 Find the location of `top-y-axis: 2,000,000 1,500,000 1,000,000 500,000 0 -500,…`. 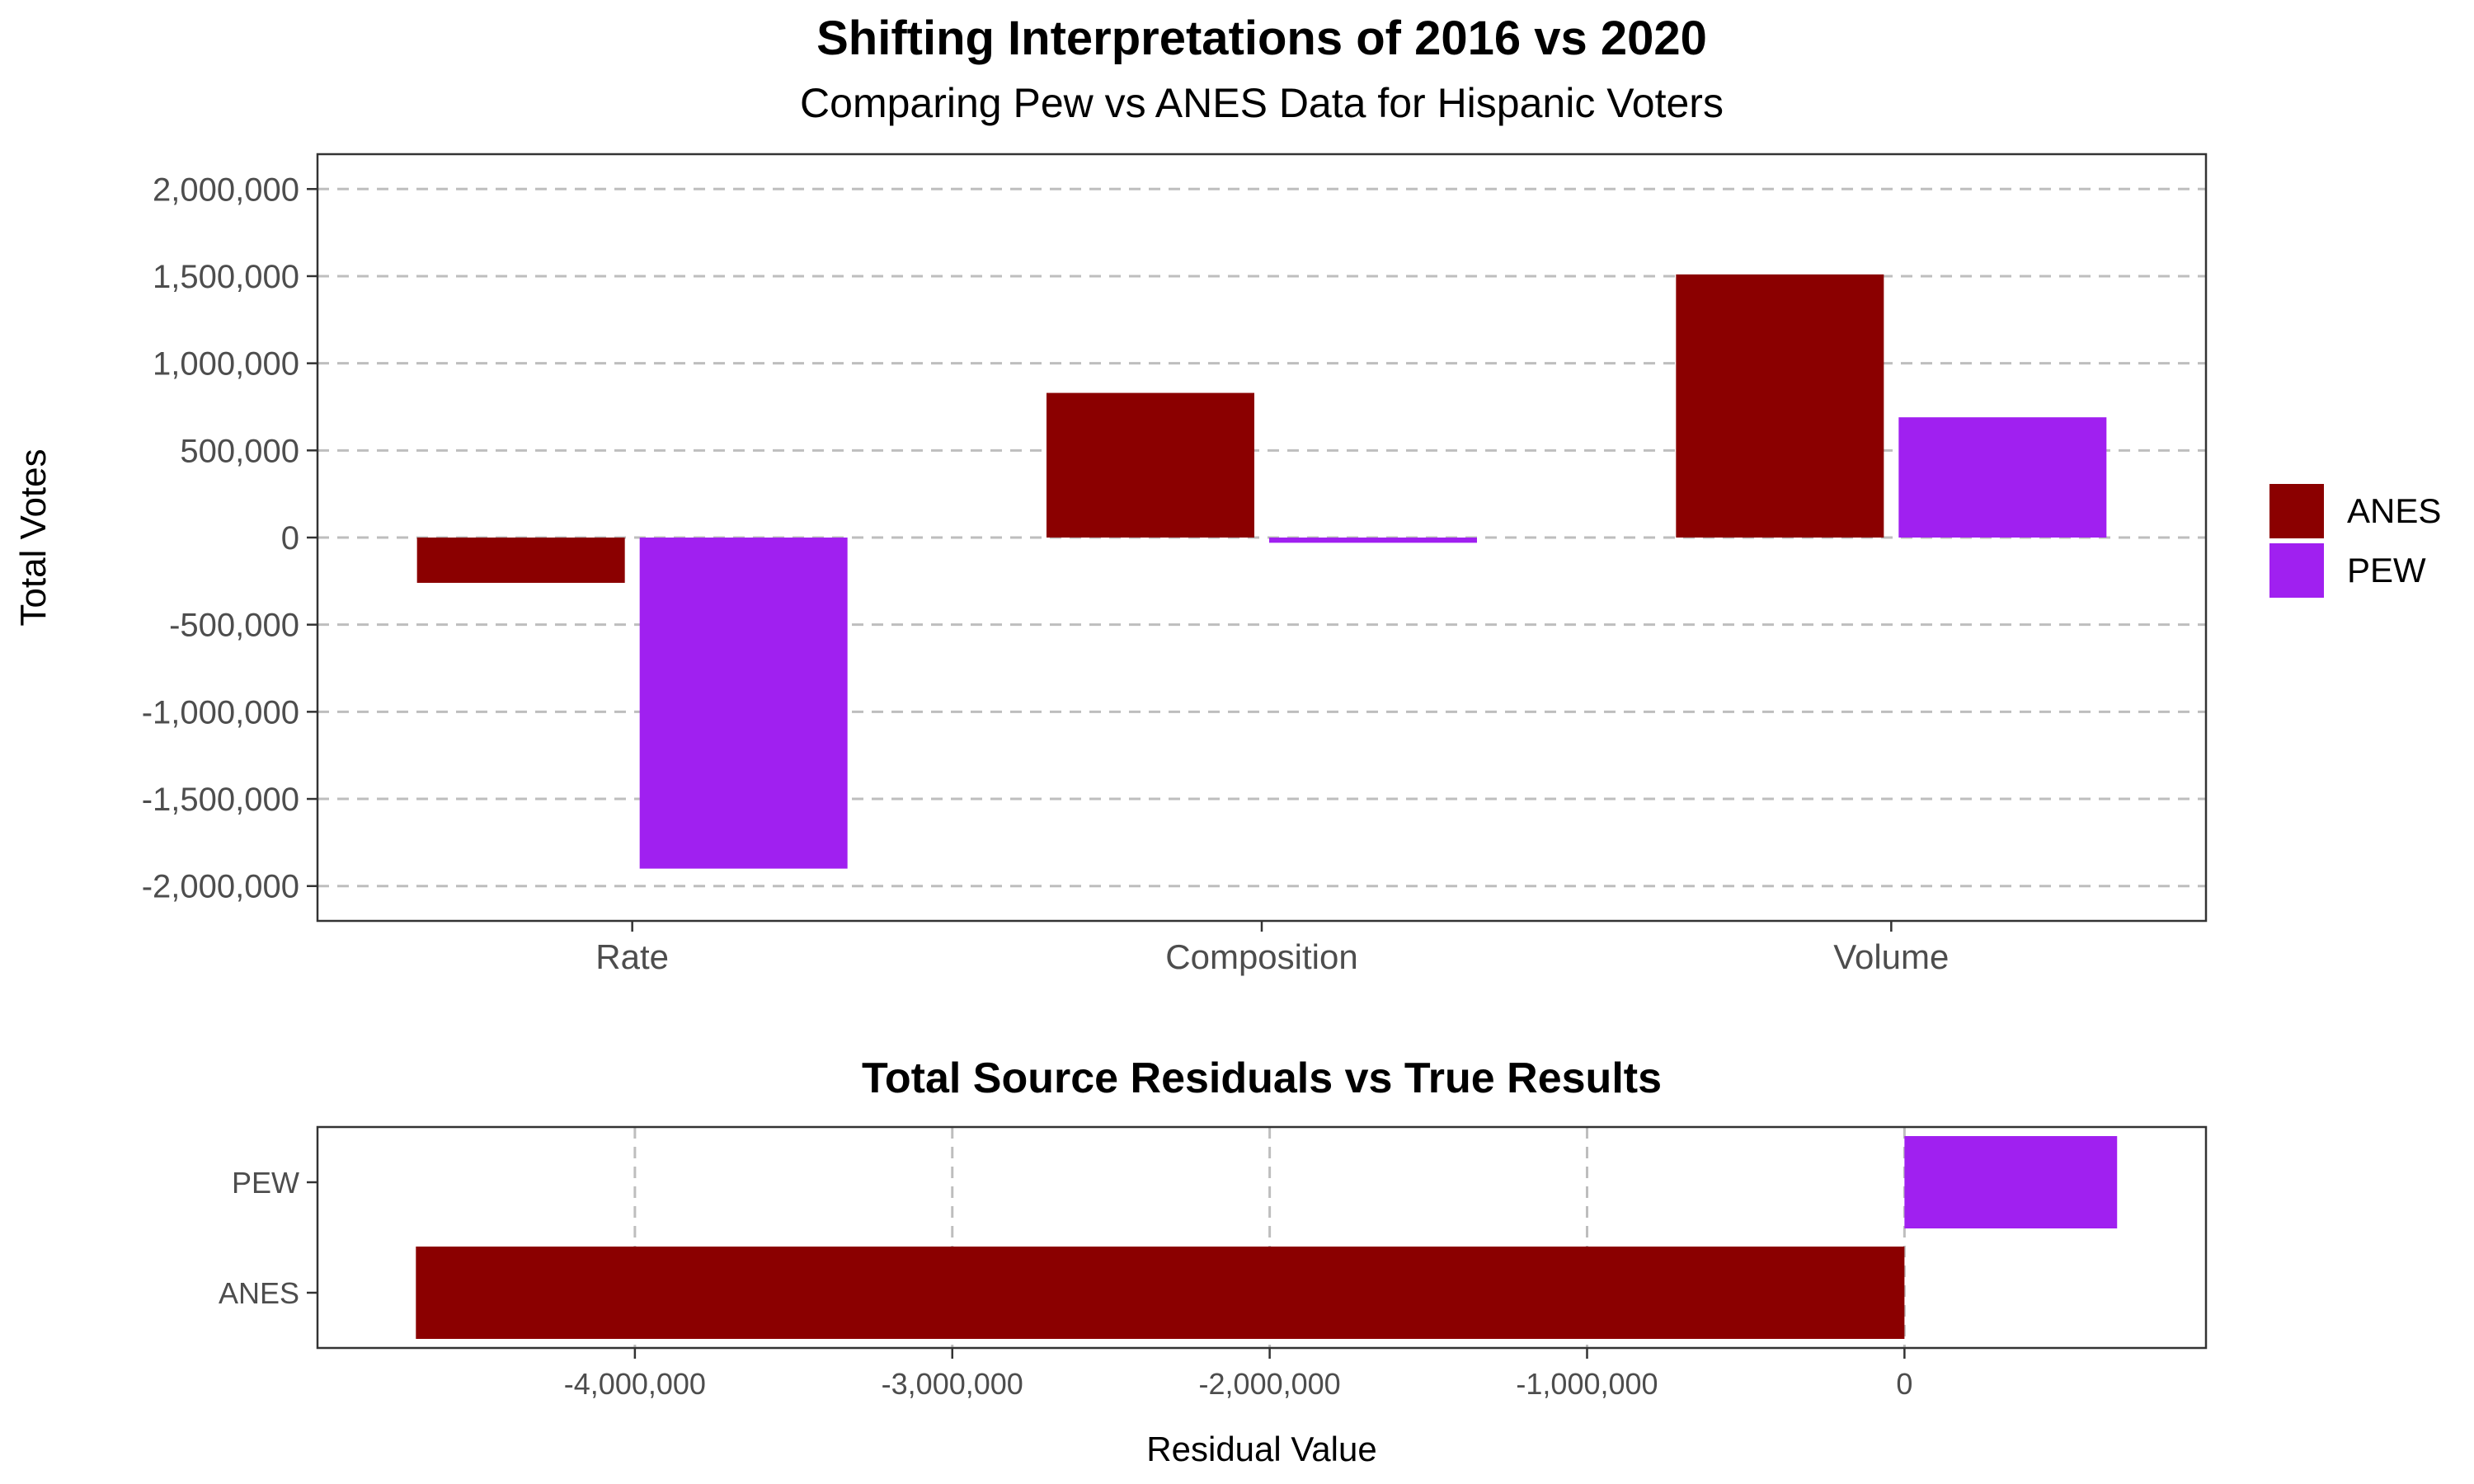

top-y-axis: 2,000,000 1,500,000 1,000,000 500,000 0 -500,… is located at coordinates (229, 538).